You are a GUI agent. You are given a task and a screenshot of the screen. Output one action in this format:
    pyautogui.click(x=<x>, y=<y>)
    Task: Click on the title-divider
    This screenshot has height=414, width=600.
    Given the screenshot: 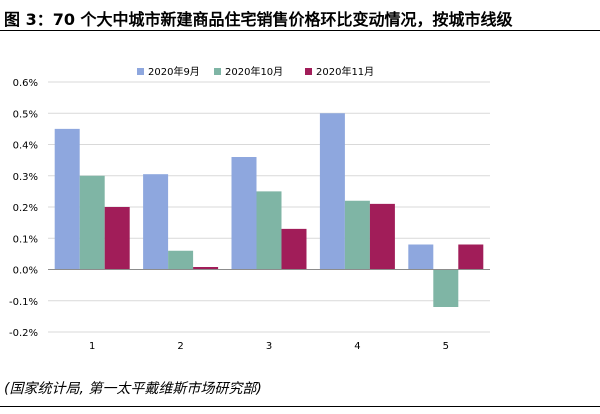 What is the action you would take?
    pyautogui.click(x=300, y=30)
    